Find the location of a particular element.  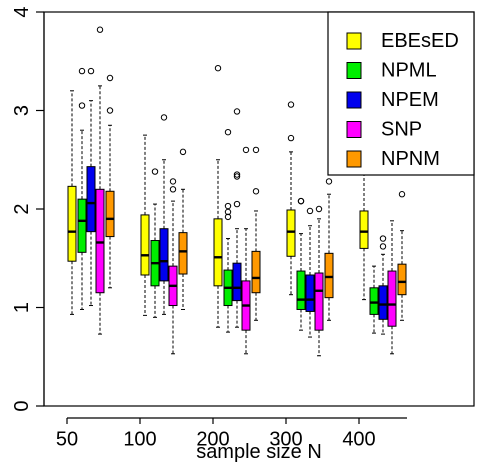

y-tick-label: 3 is located at coordinates (22, 110).